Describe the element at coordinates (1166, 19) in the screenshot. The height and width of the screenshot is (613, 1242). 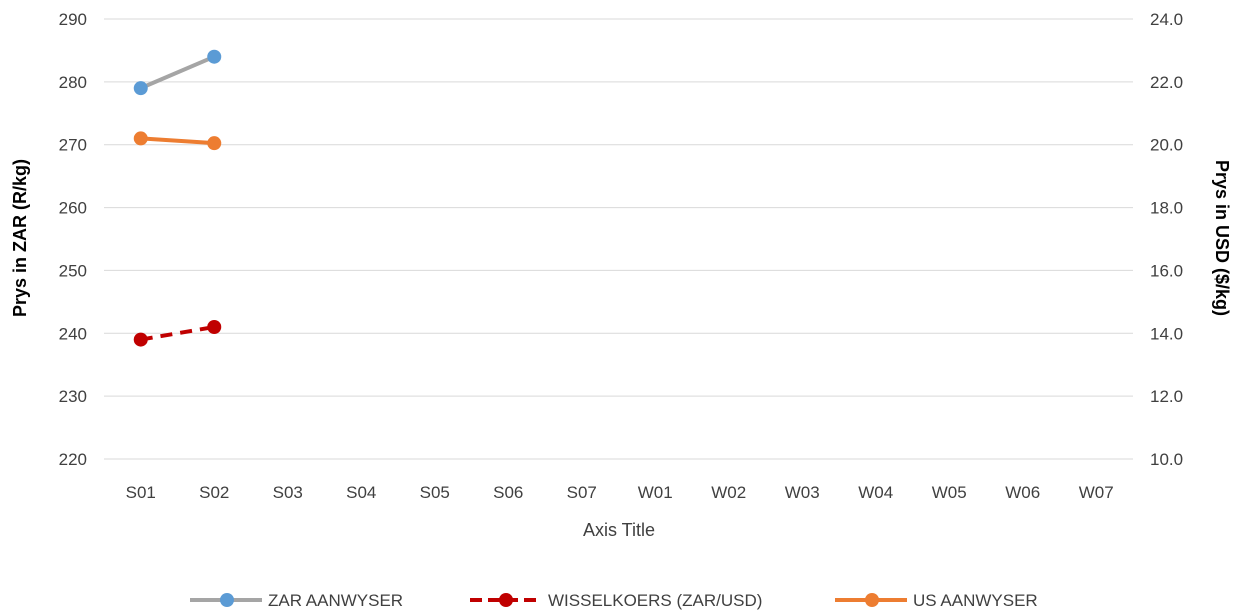
I see `right-tick-label: 24.0` at that location.